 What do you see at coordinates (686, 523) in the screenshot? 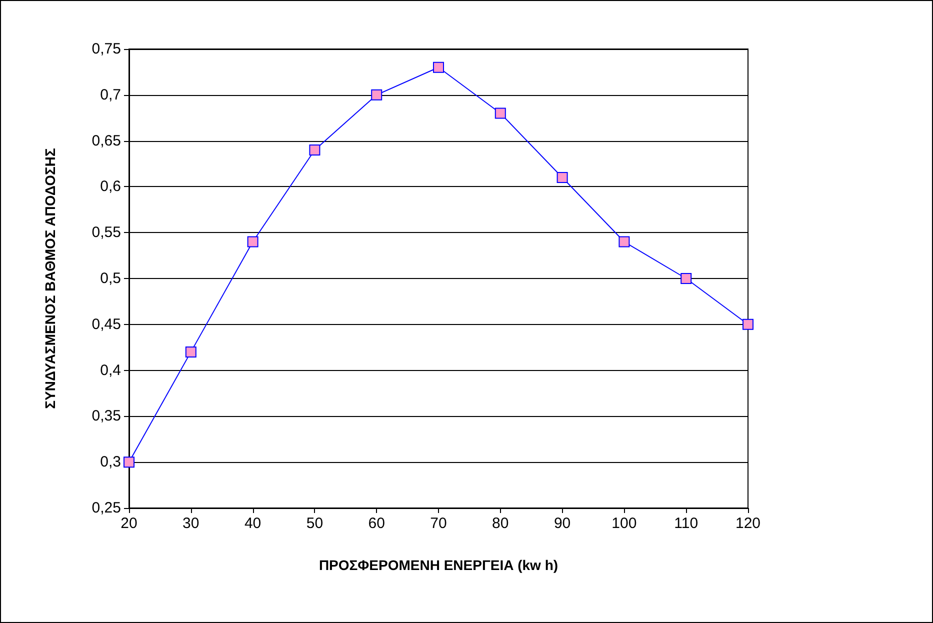
I see `x-tick-label: 110` at bounding box center [686, 523].